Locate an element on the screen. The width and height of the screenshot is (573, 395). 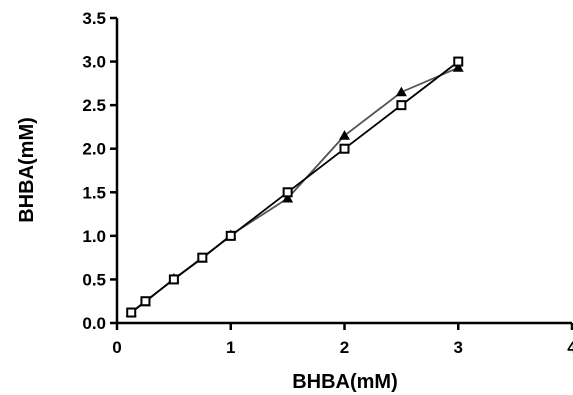
y-tick-label: 3.5 is located at coordinates (94, 18).